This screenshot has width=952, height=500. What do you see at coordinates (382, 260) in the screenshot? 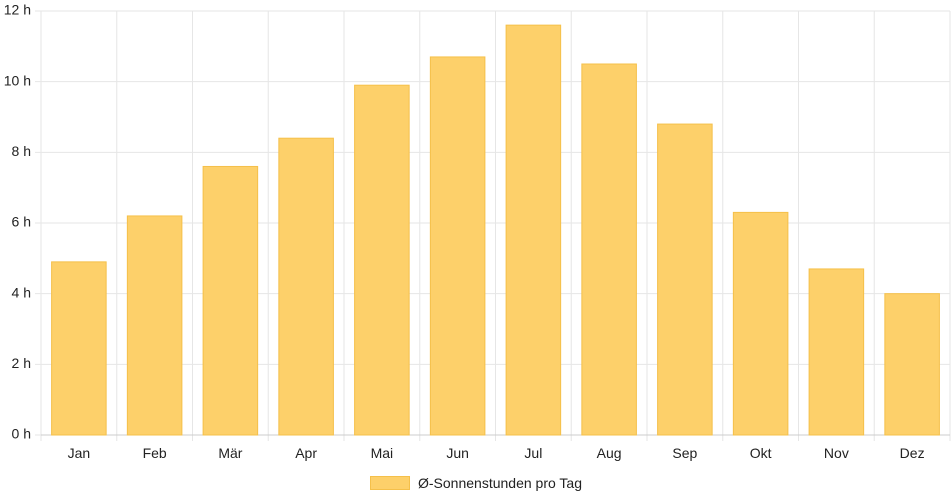
I see `bar-mai` at bounding box center [382, 260].